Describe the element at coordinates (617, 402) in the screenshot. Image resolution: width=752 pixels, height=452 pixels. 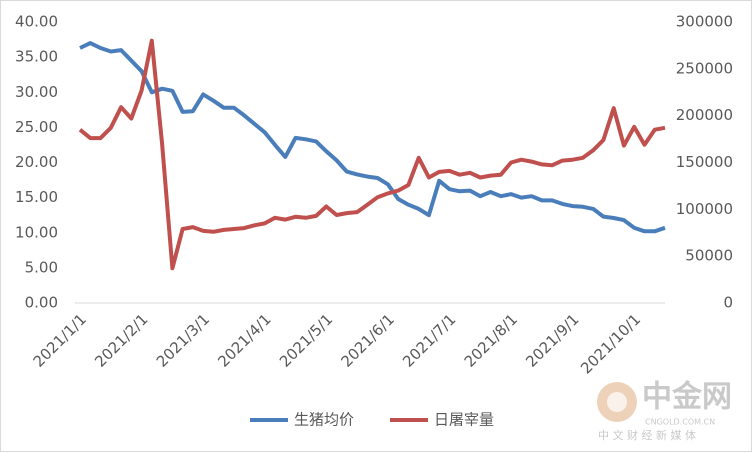
I see `logo-inner` at that location.